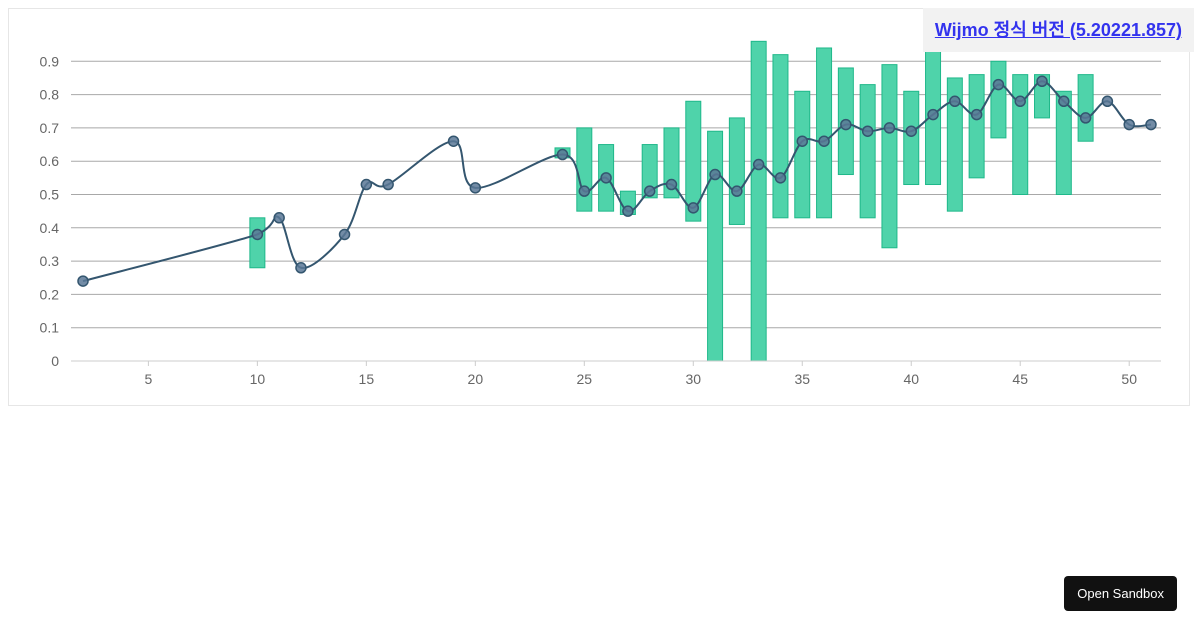 The height and width of the screenshot is (630, 1200). I want to click on x-tick-label: 10, so click(258, 379).